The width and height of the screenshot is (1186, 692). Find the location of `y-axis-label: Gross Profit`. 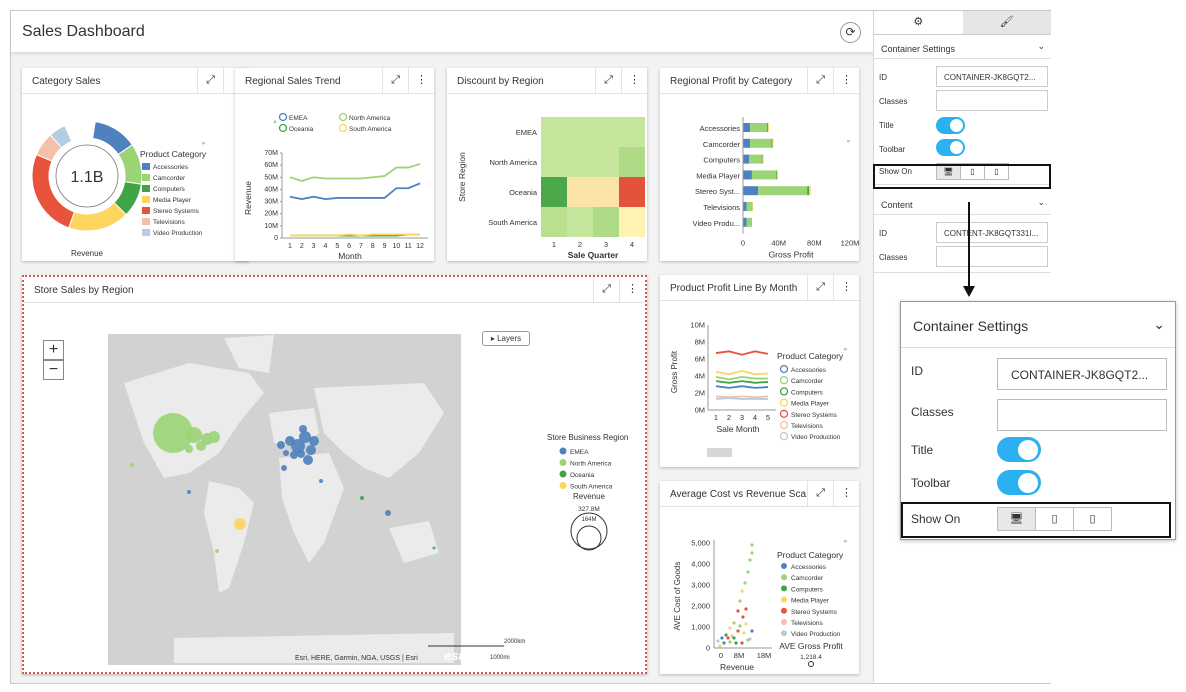

y-axis-label: Gross Profit is located at coordinates (674, 371).